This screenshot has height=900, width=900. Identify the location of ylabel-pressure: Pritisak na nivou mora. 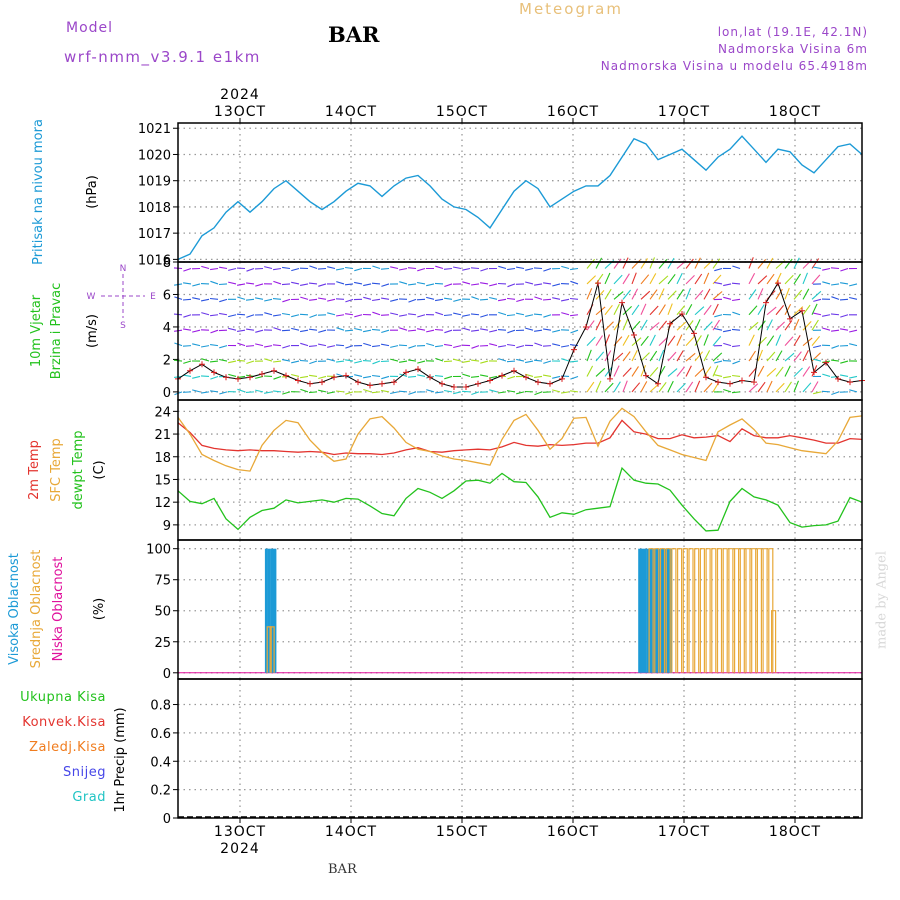
(38, 192).